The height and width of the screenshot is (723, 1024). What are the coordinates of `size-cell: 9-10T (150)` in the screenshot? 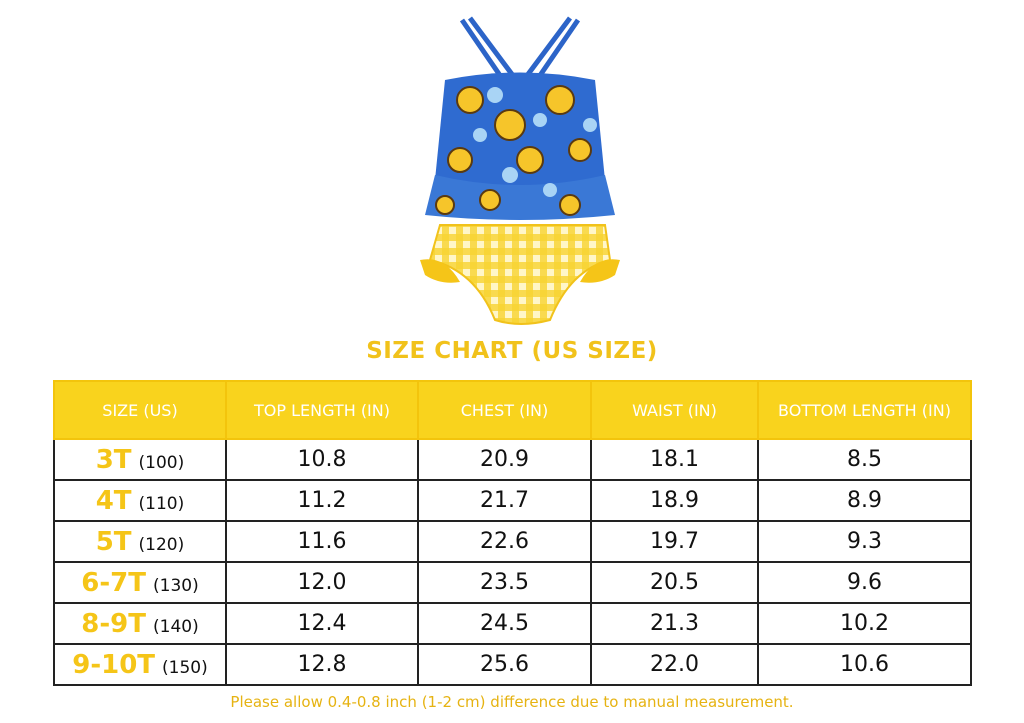 It's located at (140, 664).